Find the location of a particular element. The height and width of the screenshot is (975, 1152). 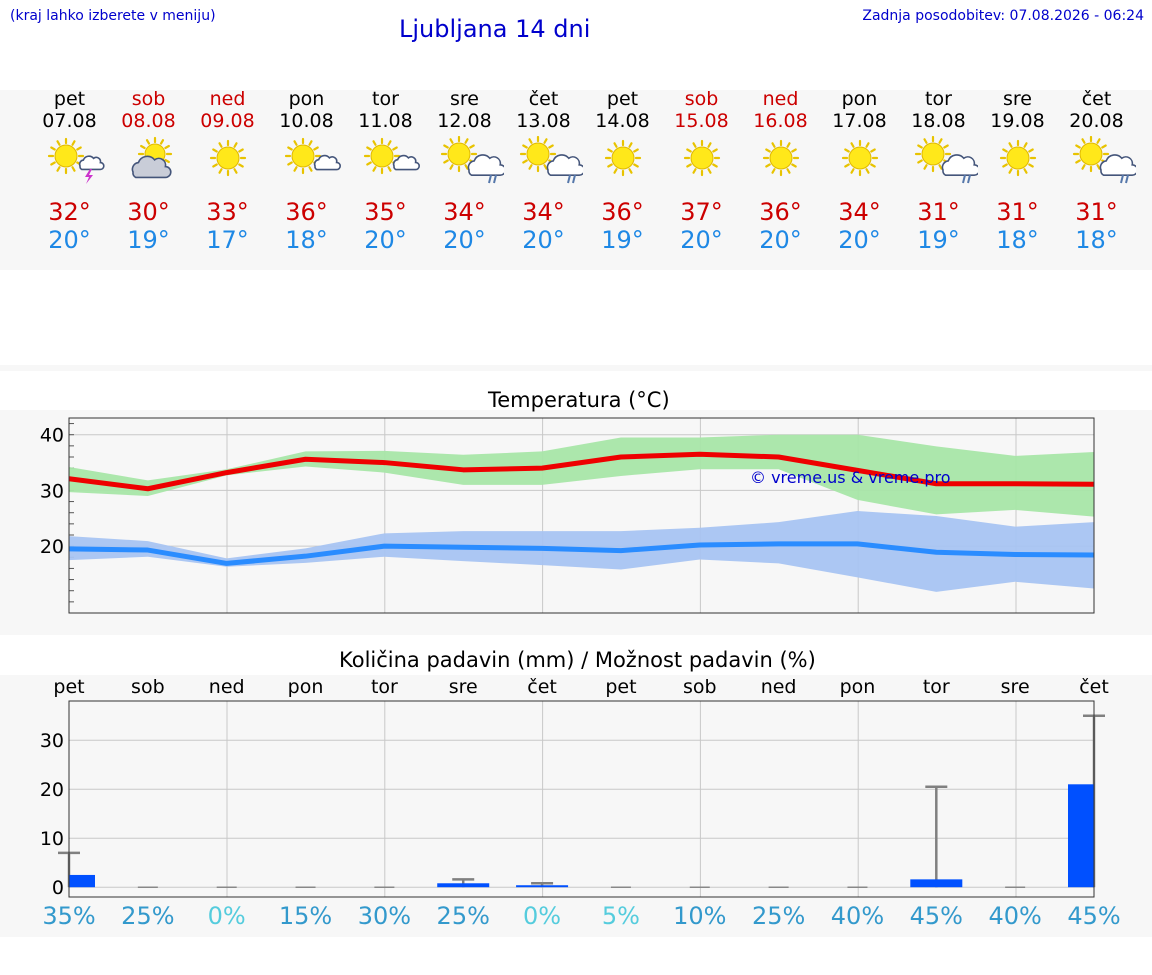

day-date: 15.08 is located at coordinates (701, 121).